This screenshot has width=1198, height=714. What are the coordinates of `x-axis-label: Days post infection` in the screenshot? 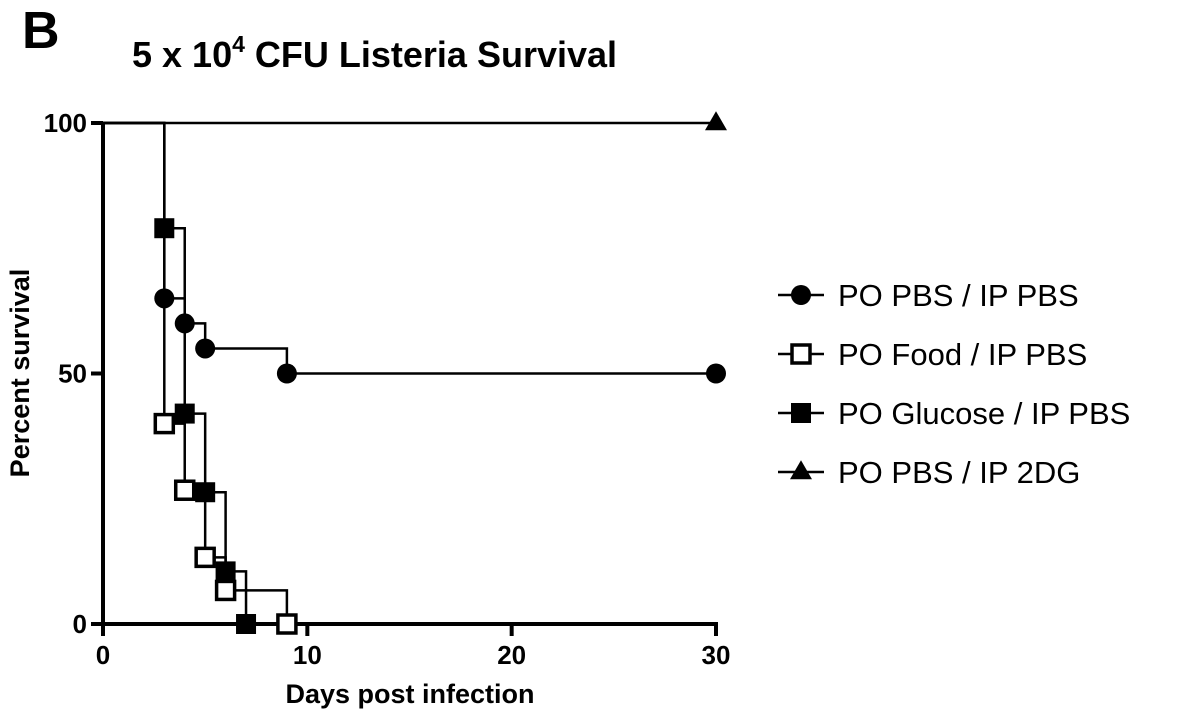 It's located at (409, 694).